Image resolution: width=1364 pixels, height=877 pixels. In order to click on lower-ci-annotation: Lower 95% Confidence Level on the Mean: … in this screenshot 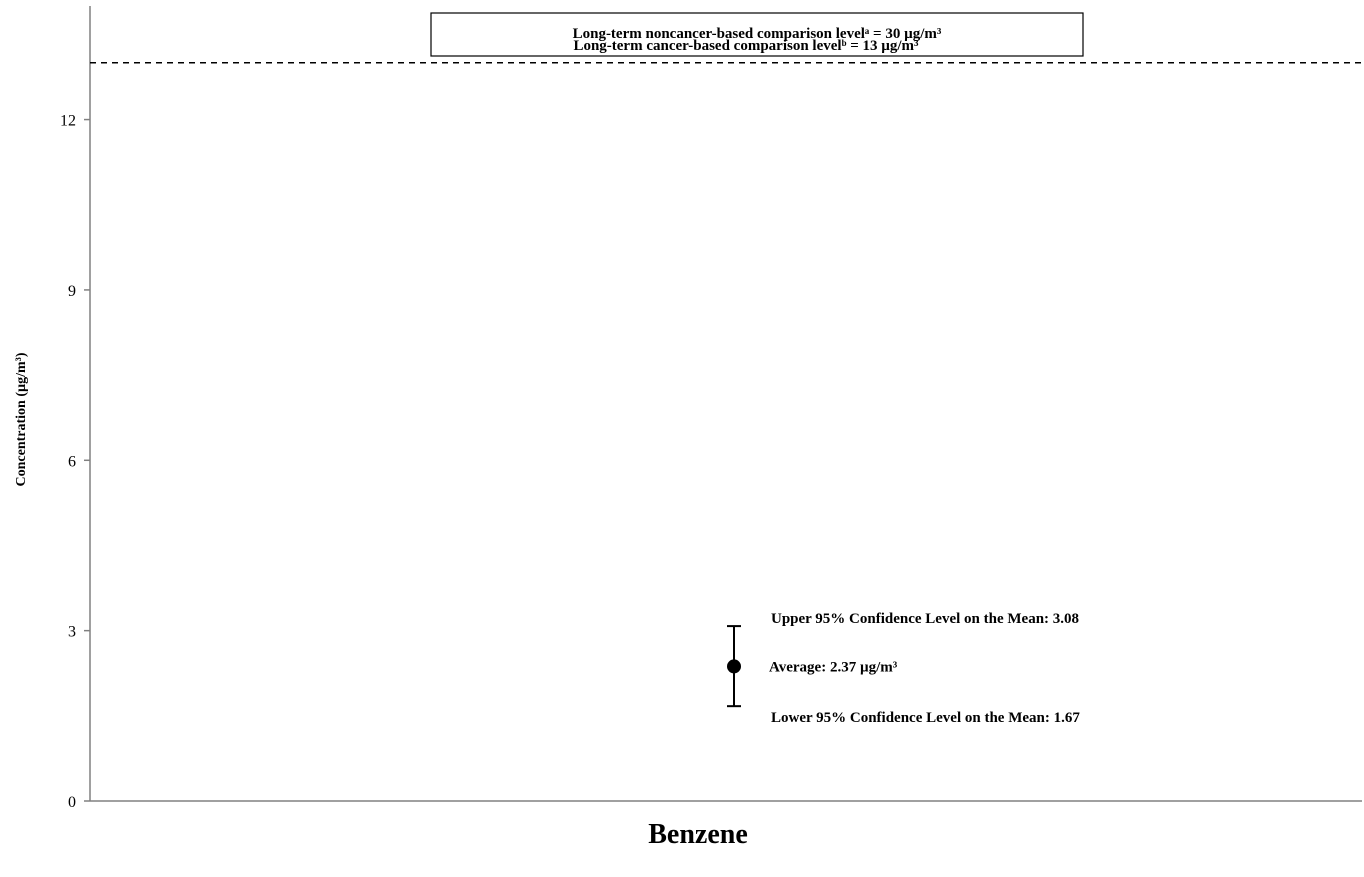, I will do `click(925, 718)`.